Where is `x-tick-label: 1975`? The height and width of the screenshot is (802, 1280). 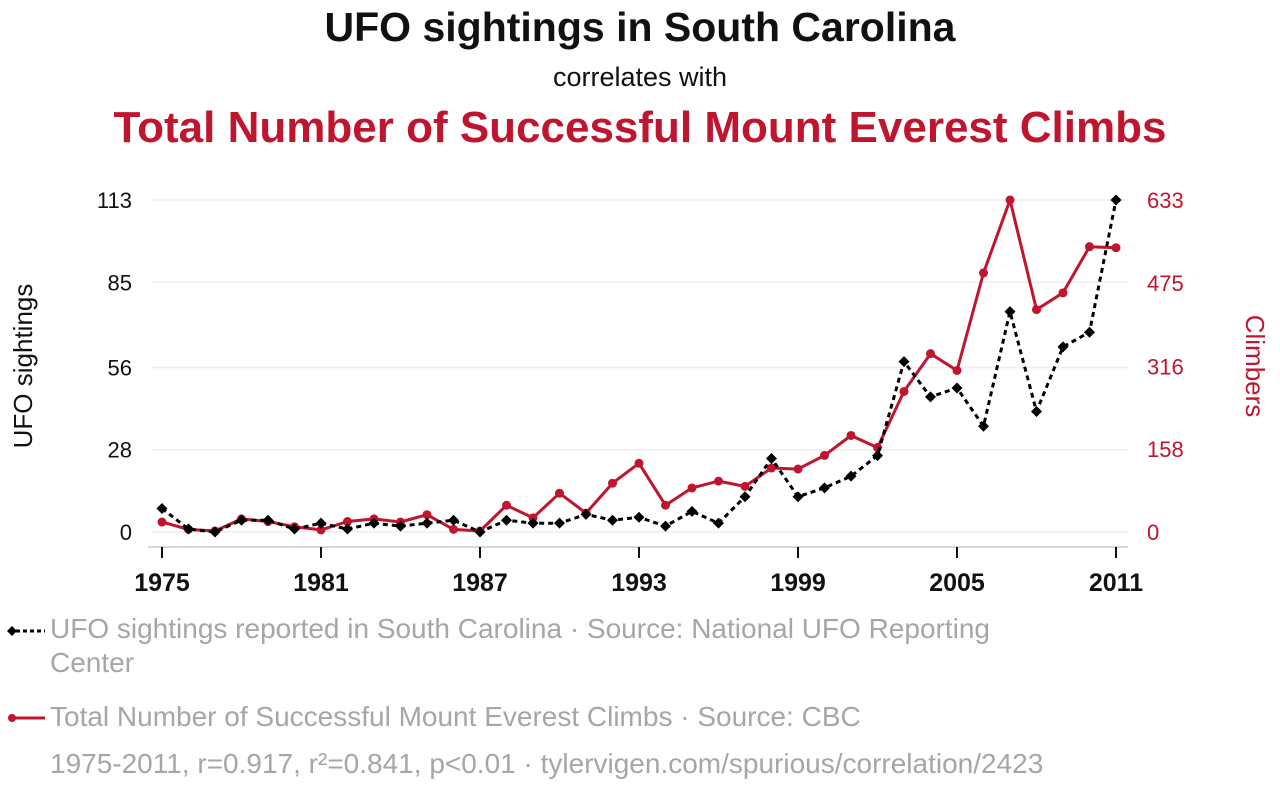
x-tick-label: 1975 is located at coordinates (162, 583).